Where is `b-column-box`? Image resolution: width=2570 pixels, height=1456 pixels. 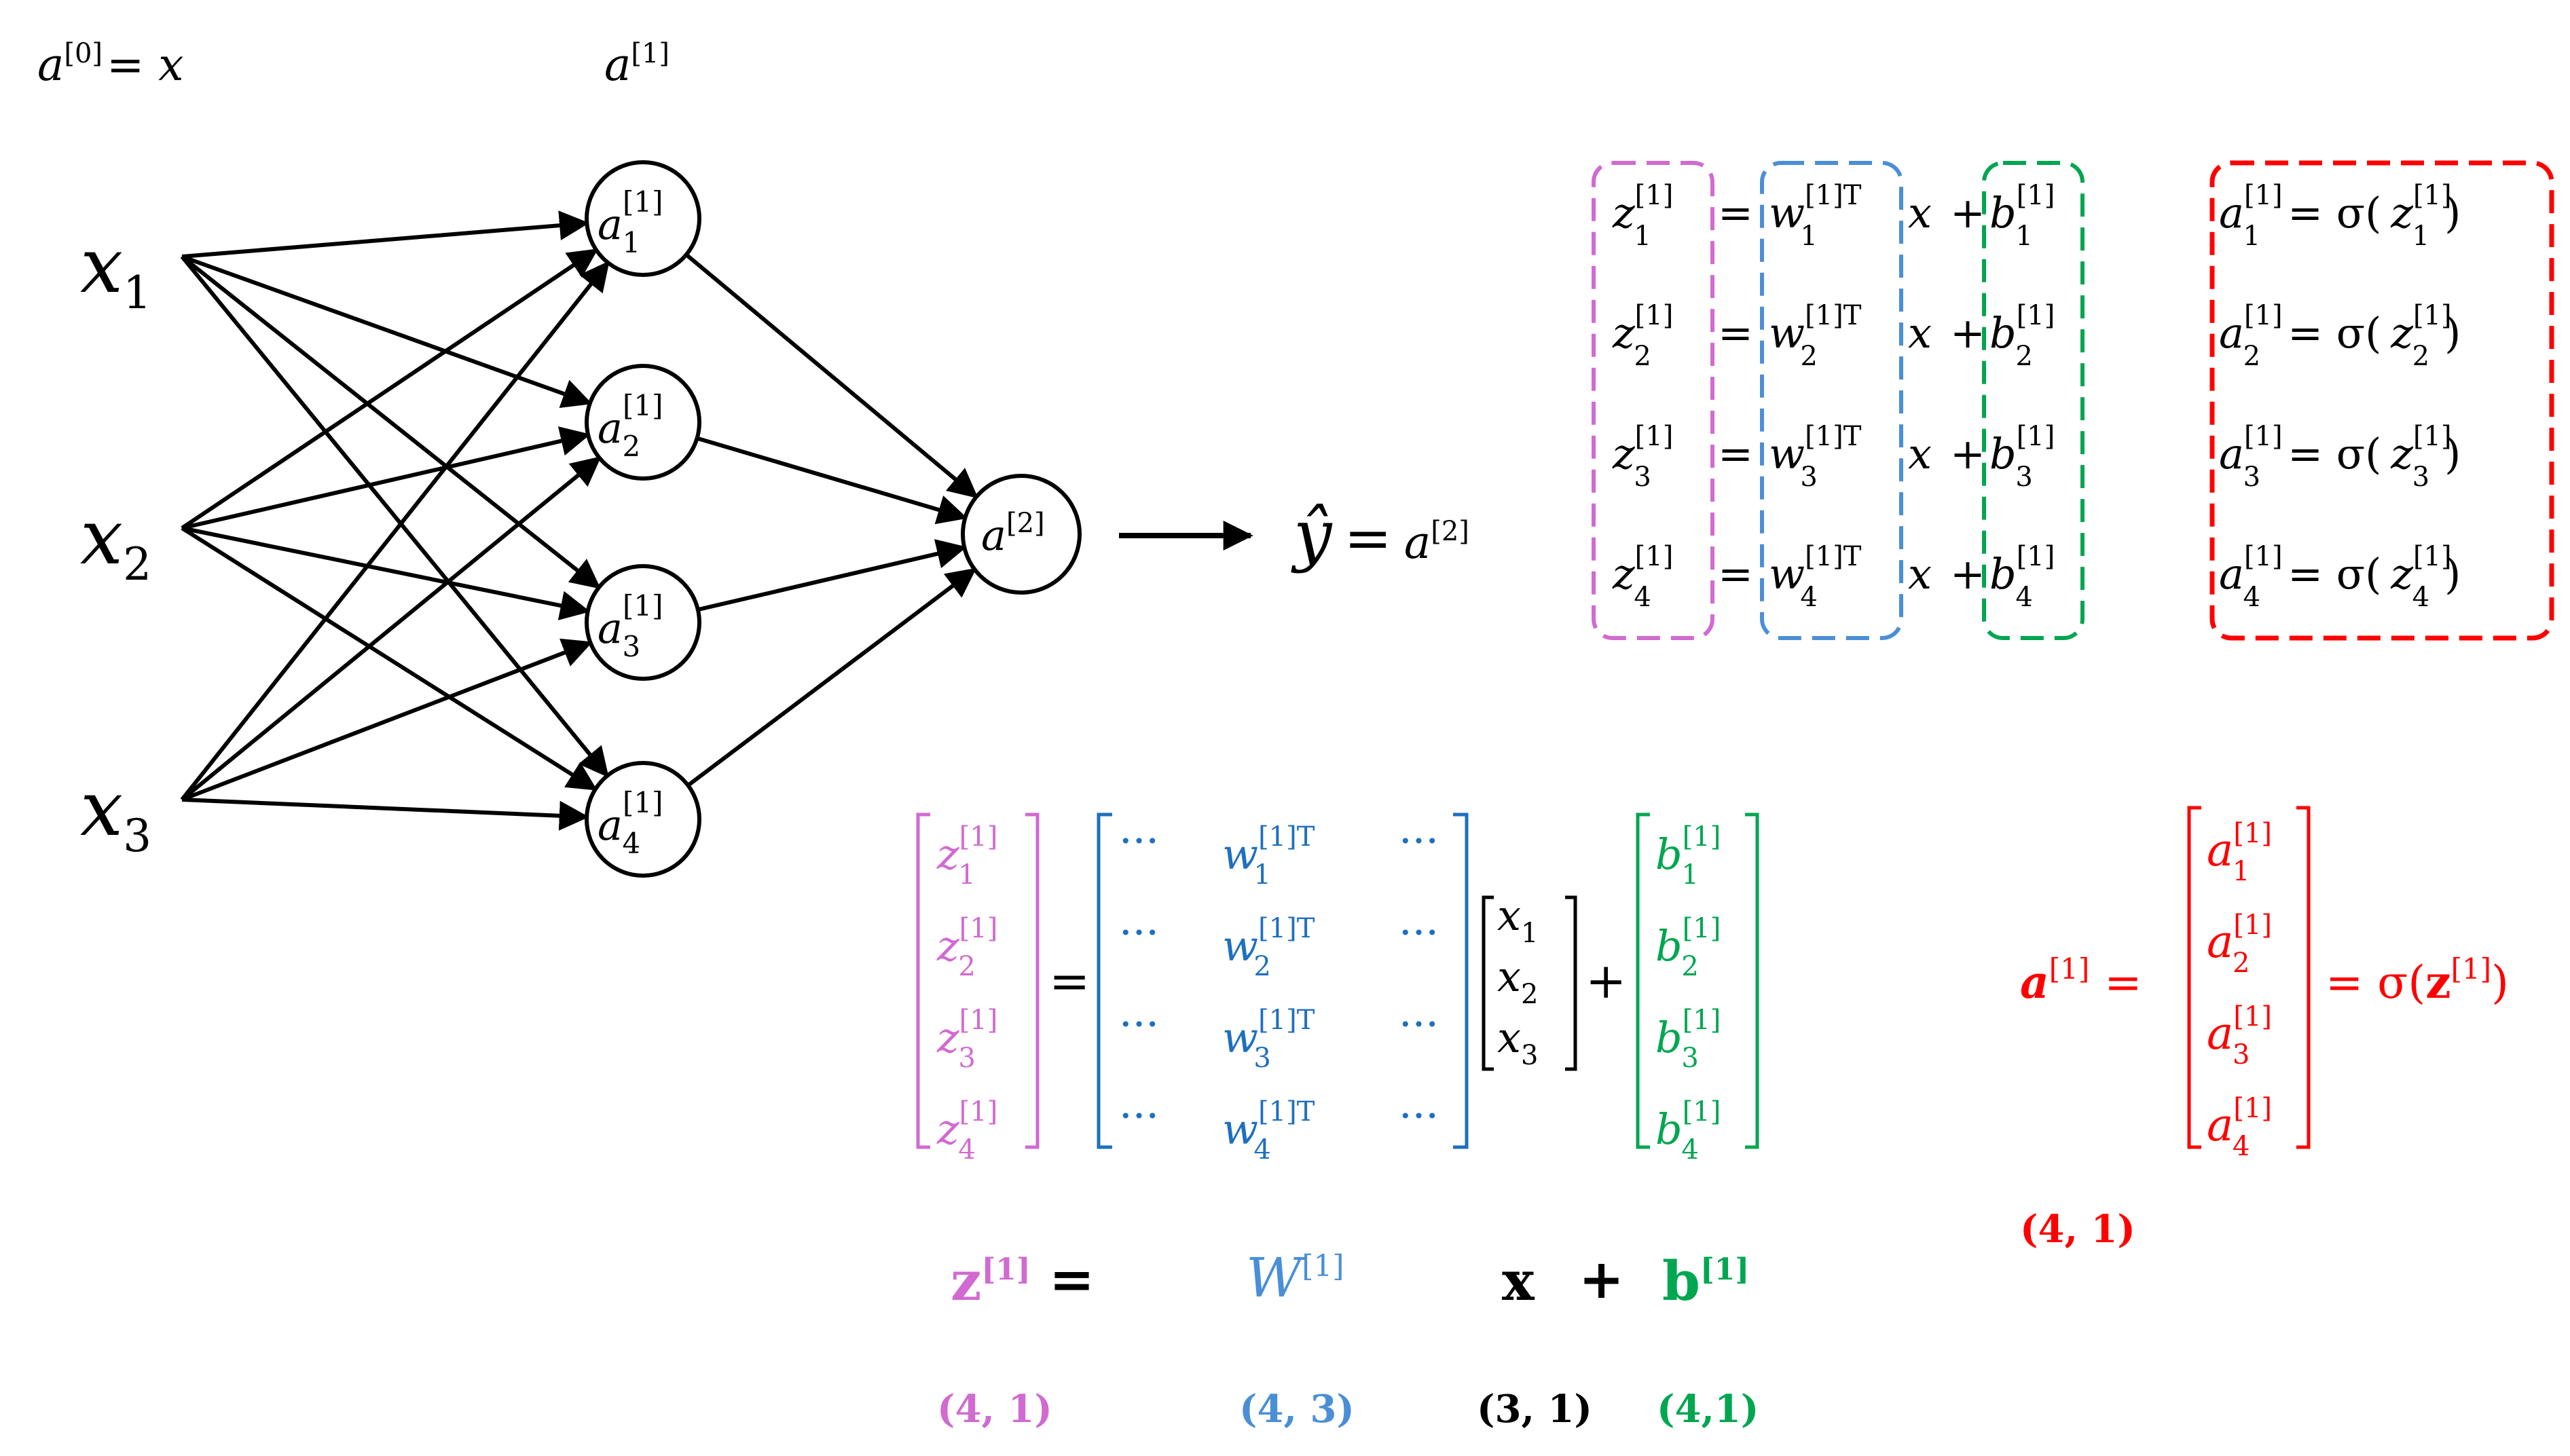
b-column-box is located at coordinates (2033, 401).